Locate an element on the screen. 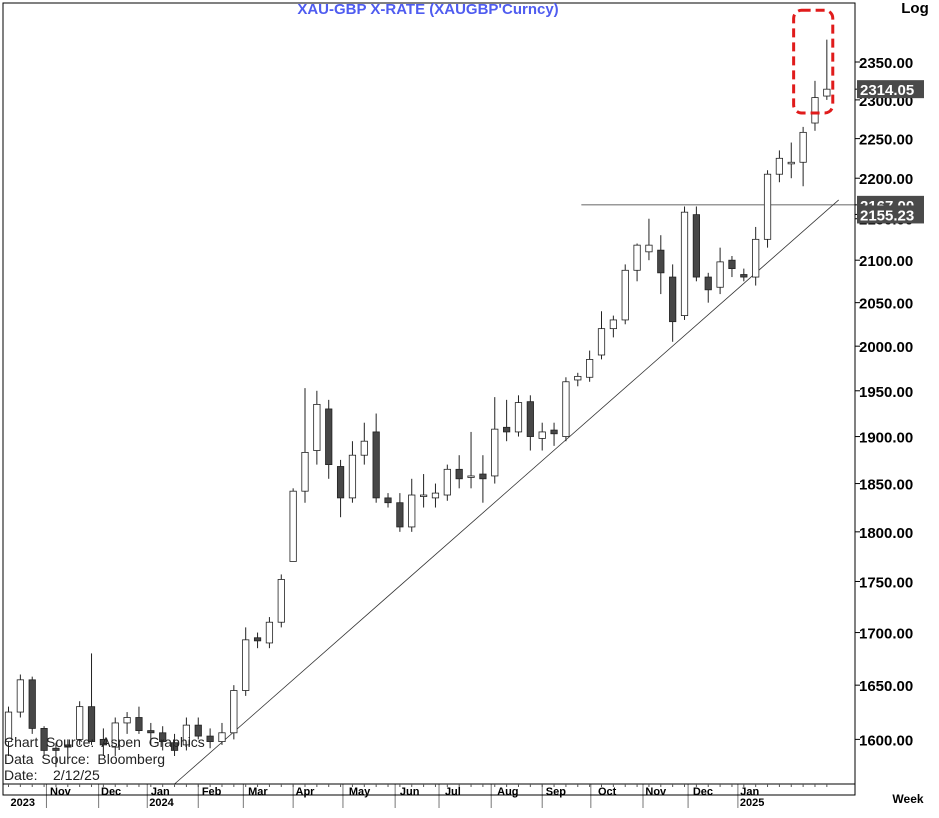 The width and height of the screenshot is (939, 818). x-month-label: Sep is located at coordinates (556, 792).